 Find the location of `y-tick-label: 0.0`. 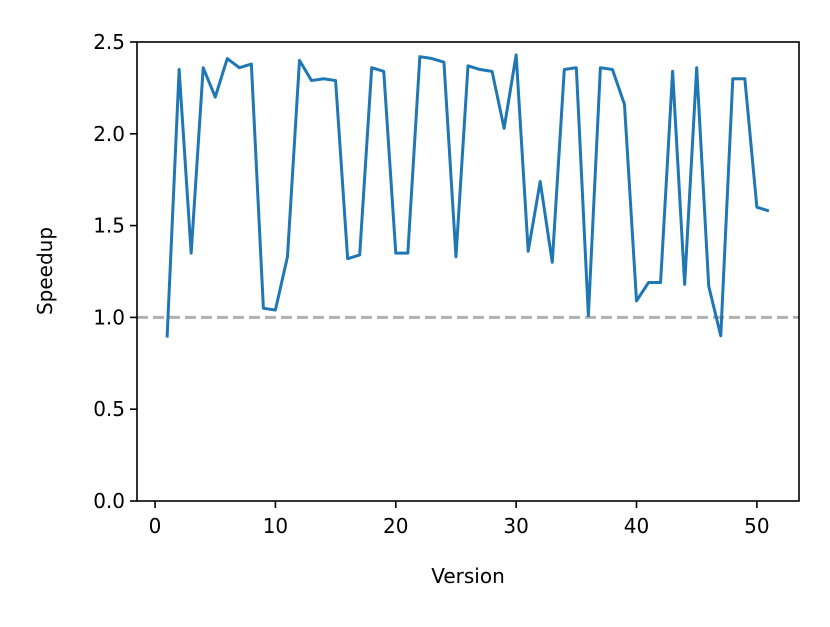

y-tick-label: 0.0 is located at coordinates (109, 501).